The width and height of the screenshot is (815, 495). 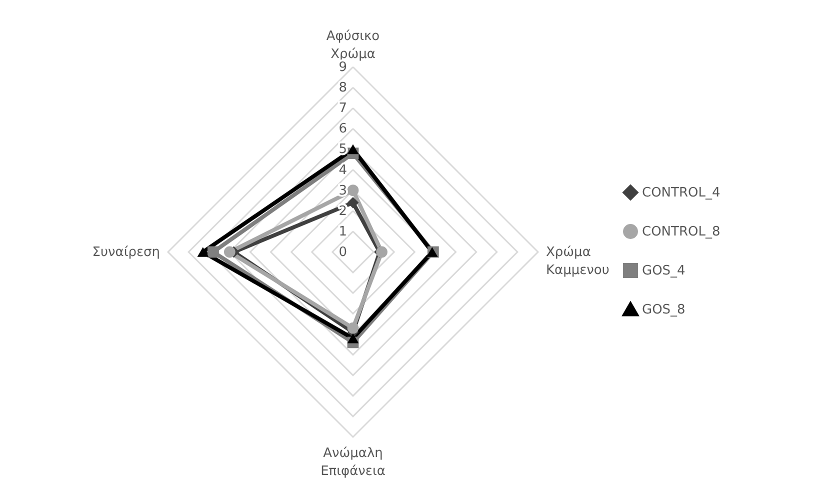 What do you see at coordinates (342, 67) in the screenshot?
I see `y-tick-label: 9` at bounding box center [342, 67].